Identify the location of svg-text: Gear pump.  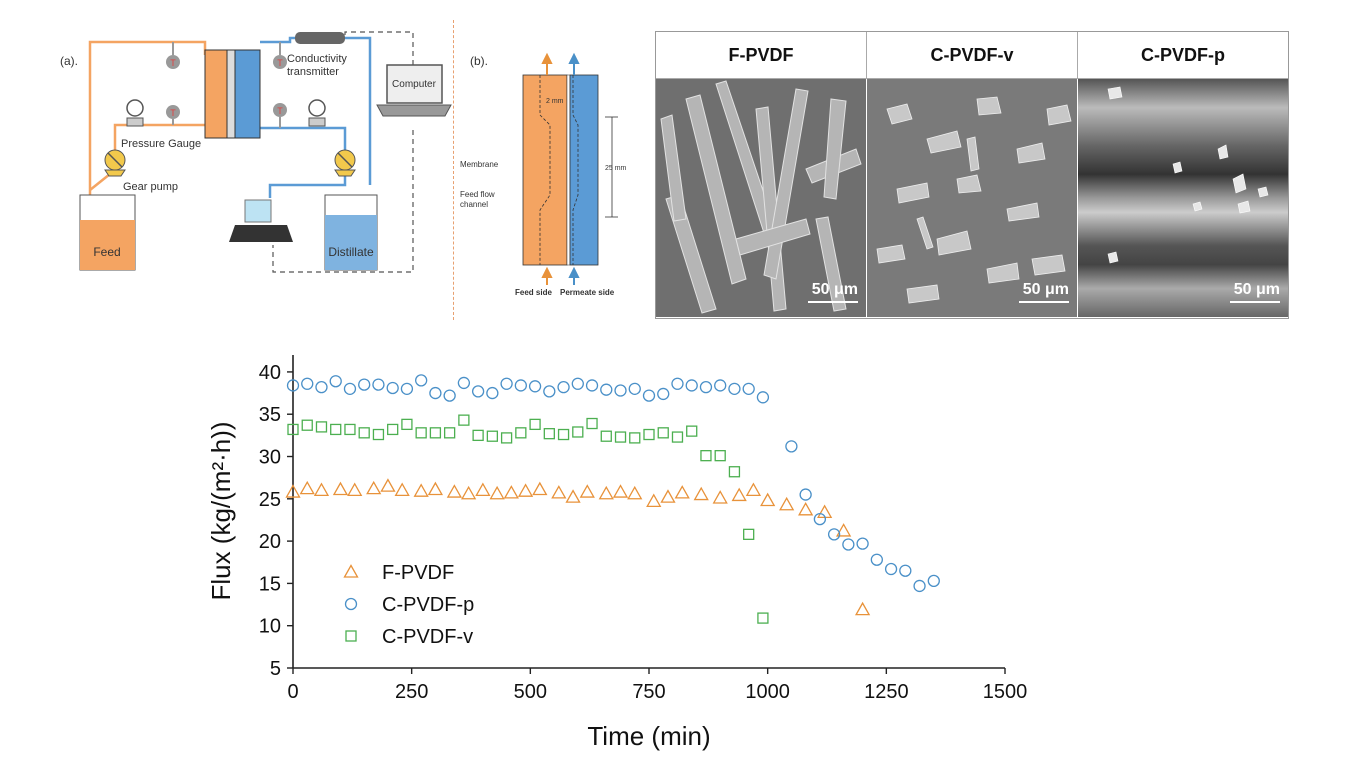
(150, 187).